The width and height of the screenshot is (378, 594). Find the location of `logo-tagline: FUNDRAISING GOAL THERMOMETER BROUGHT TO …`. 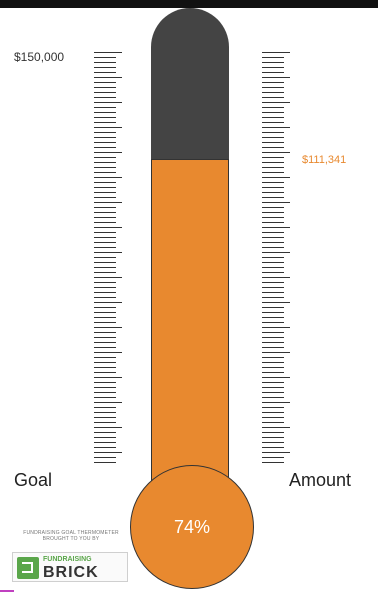

logo-tagline: FUNDRAISING GOAL THERMOMETER BROUGHT TO … is located at coordinates (71, 536).